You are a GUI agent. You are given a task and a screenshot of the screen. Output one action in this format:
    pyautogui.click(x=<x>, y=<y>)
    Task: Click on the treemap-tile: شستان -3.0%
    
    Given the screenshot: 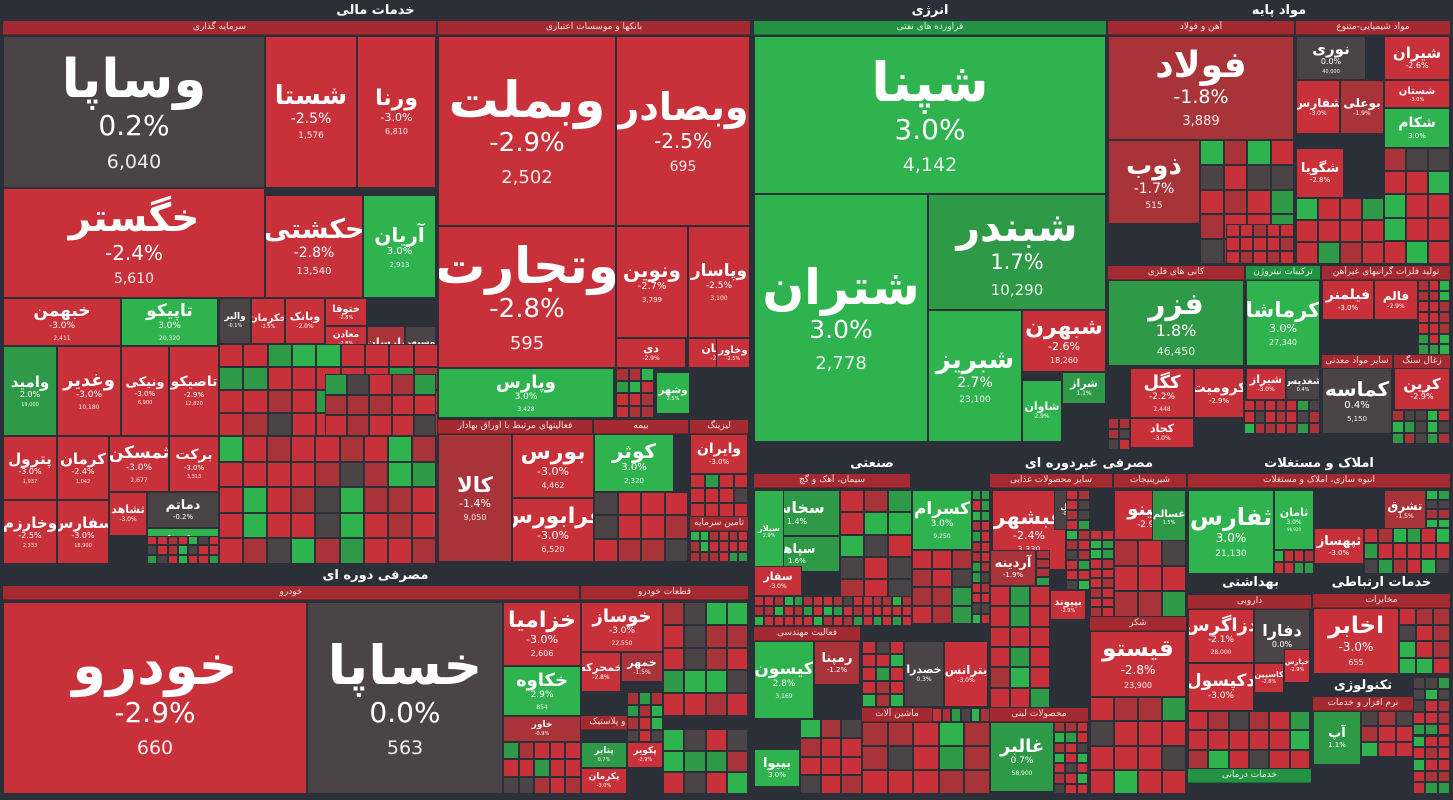 What is the action you would take?
    pyautogui.click(x=1417, y=94)
    